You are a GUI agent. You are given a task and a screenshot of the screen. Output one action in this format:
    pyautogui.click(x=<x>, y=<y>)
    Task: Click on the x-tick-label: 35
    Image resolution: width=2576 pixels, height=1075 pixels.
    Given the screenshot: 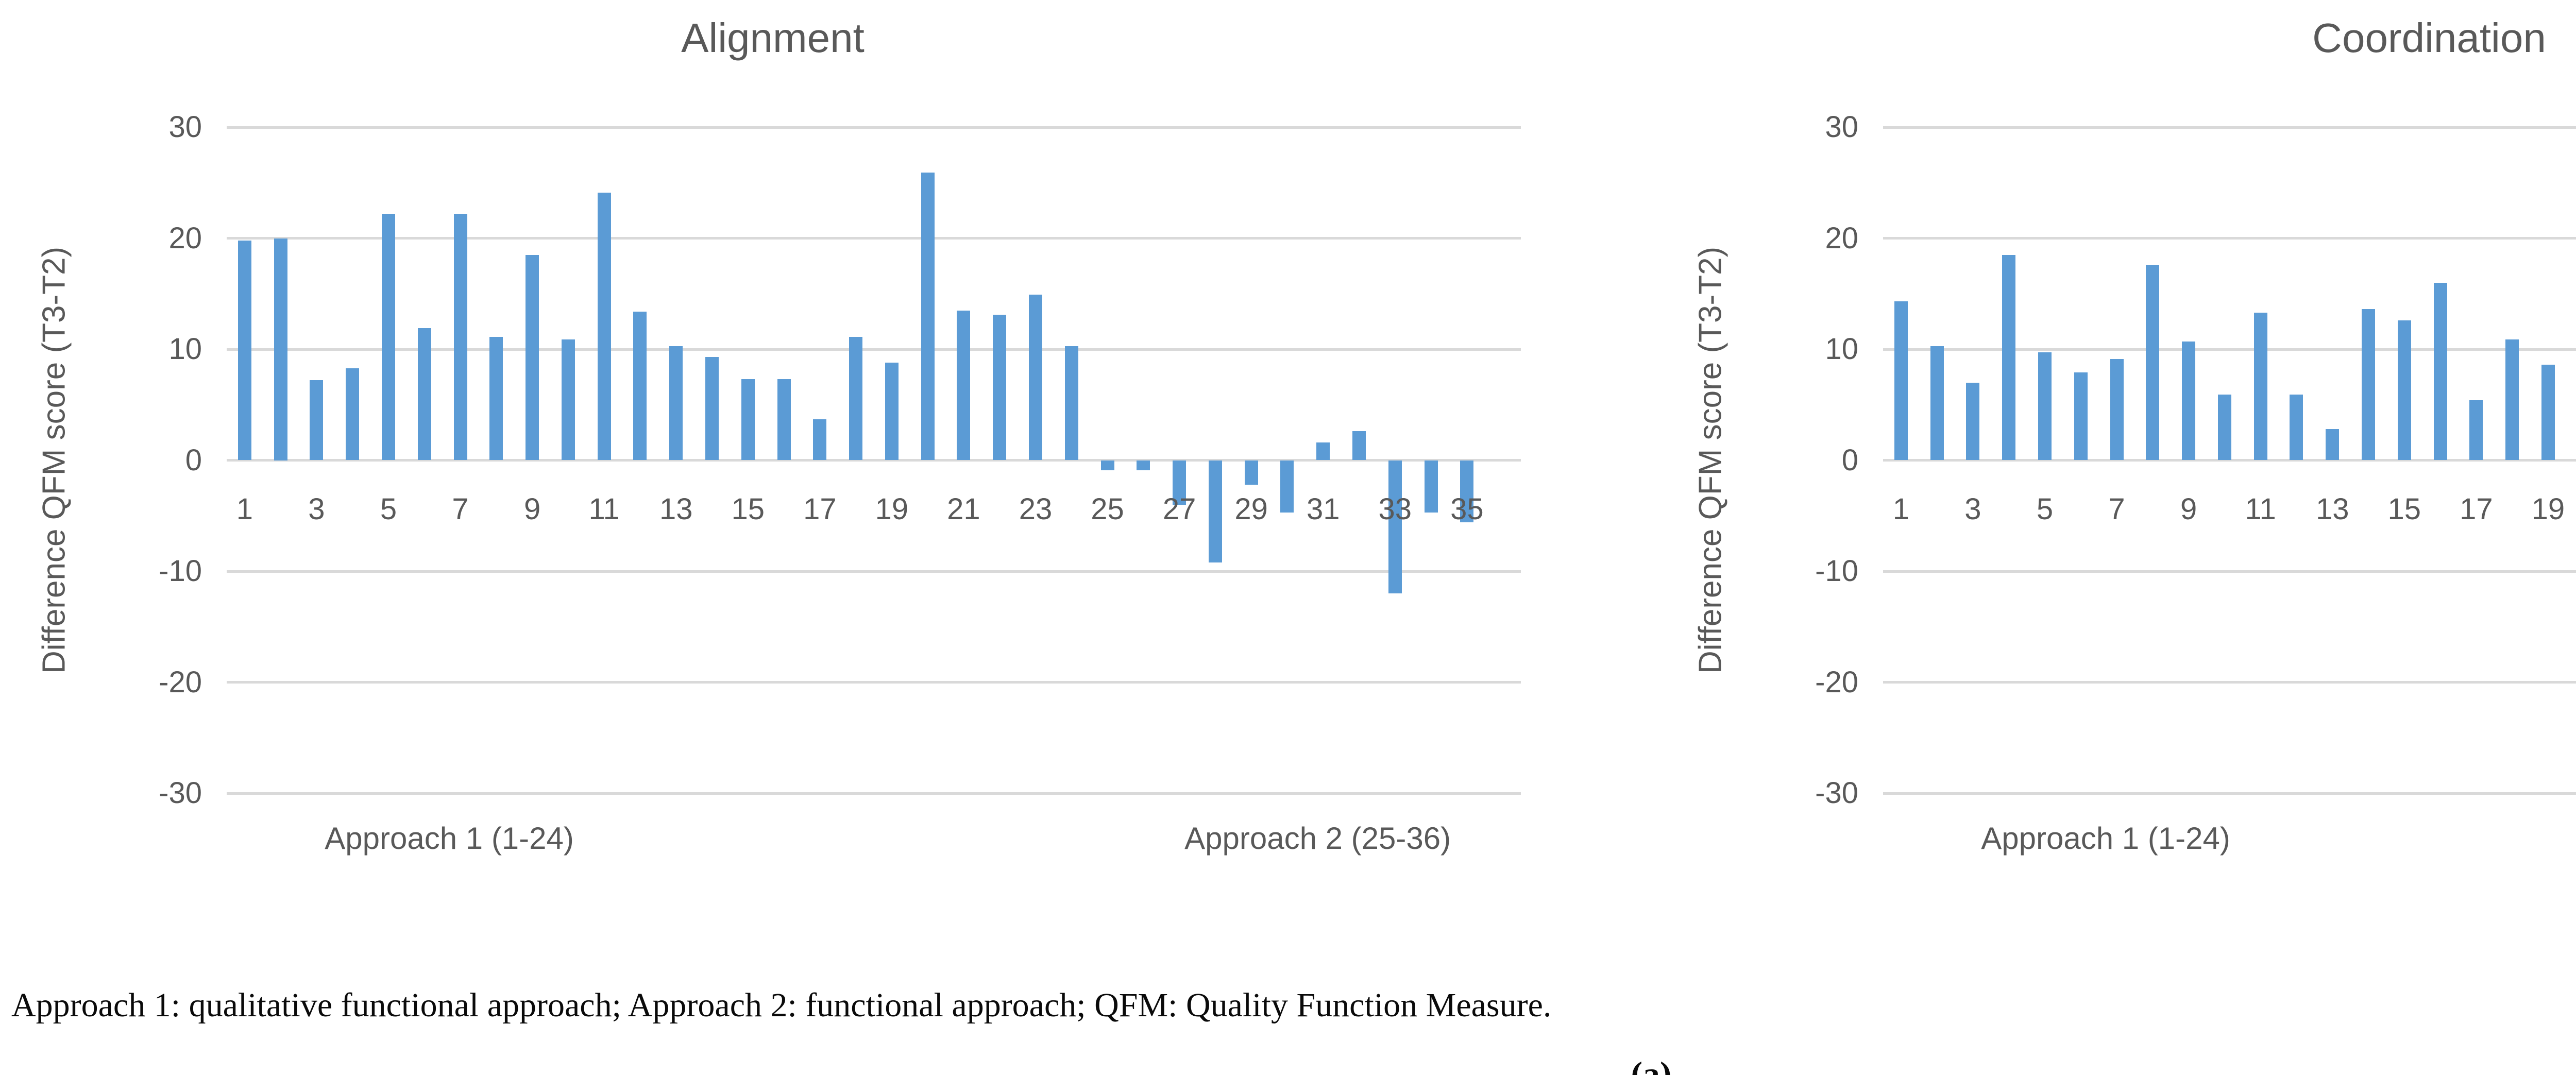 What is the action you would take?
    pyautogui.click(x=1467, y=509)
    